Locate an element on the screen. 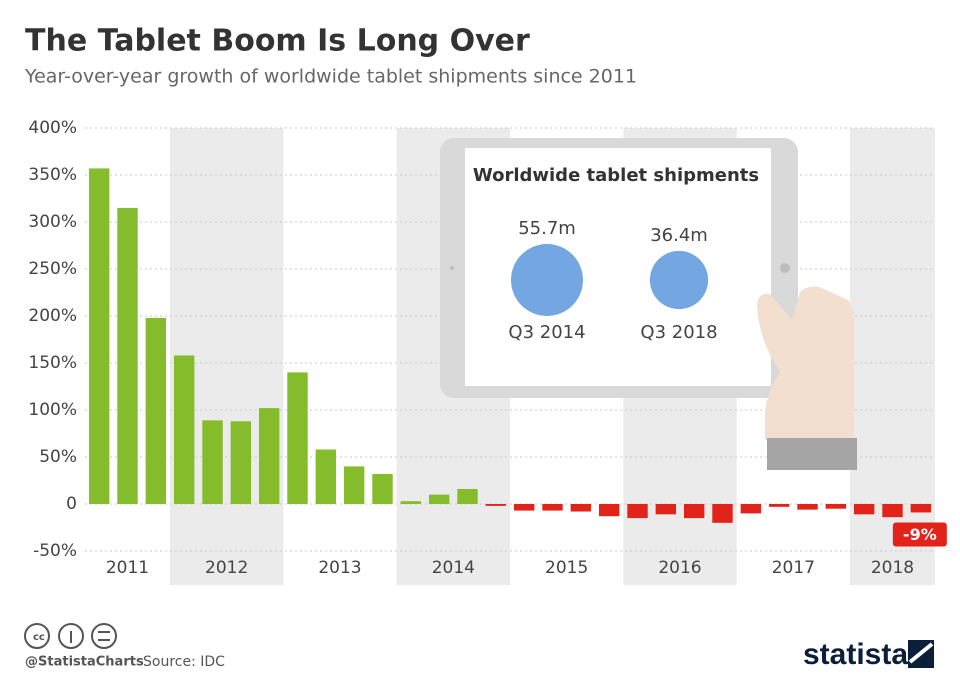 This screenshot has width=960, height=688. y-tick-label: 100% is located at coordinates (52, 410).